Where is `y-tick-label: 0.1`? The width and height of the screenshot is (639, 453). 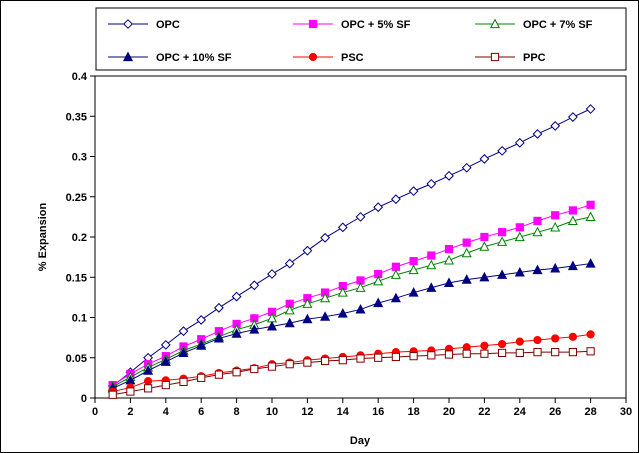 y-tick-label: 0.1 is located at coordinates (79, 319).